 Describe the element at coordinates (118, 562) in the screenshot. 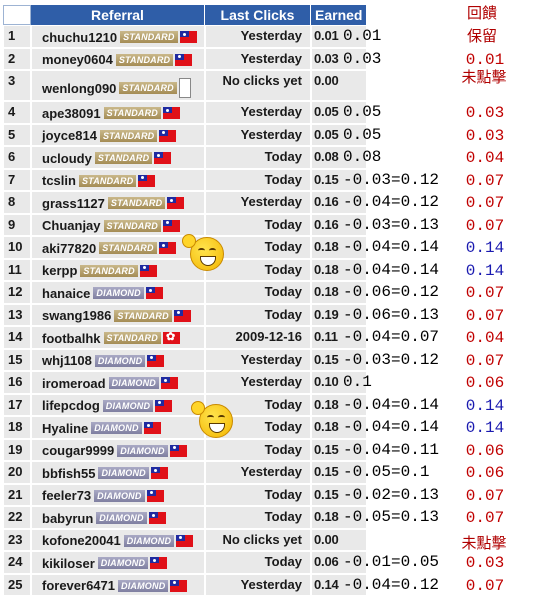

I see `referral-cell: kikiloser DIAMOND` at that location.